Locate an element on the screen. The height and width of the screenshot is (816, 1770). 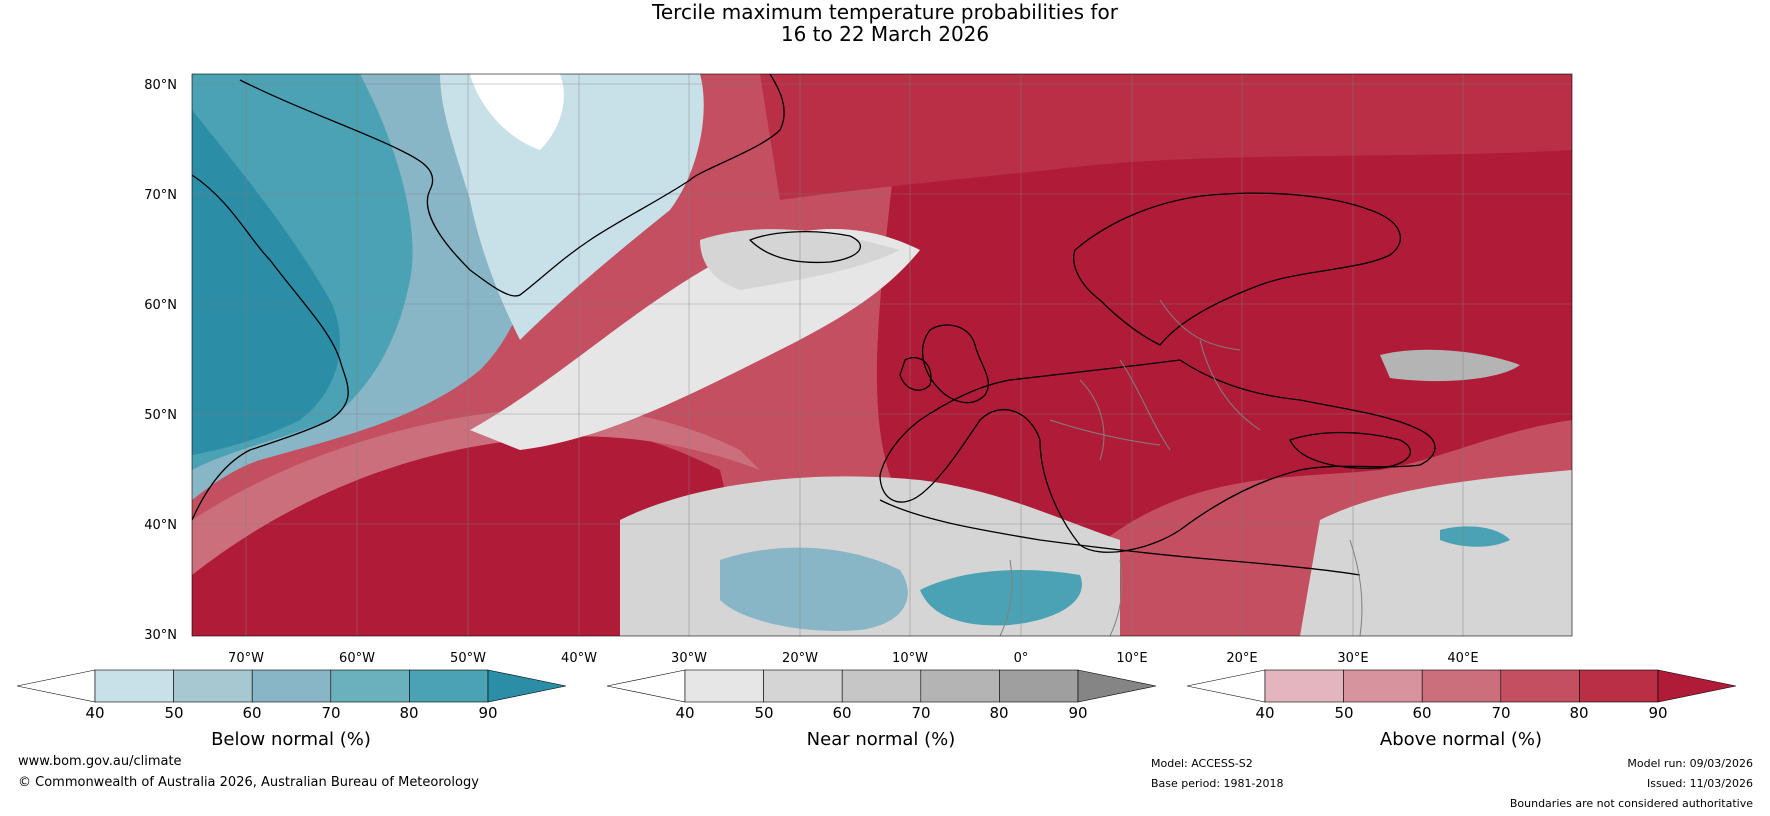
near-normal-region-greenland is located at coordinates (517, 112).